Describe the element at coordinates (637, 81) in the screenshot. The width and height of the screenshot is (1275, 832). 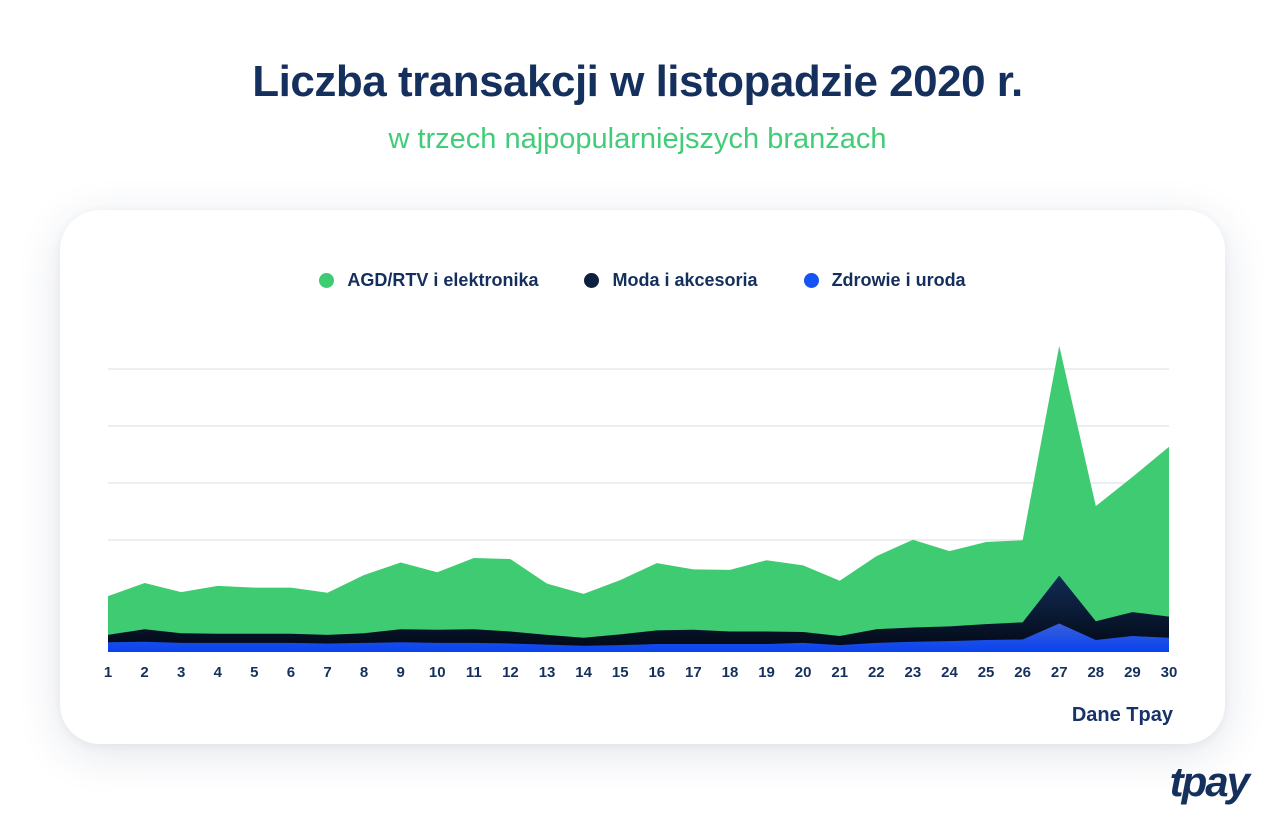
I see `page-title: Liczba transakcji w listopadzie 2020 r.` at that location.